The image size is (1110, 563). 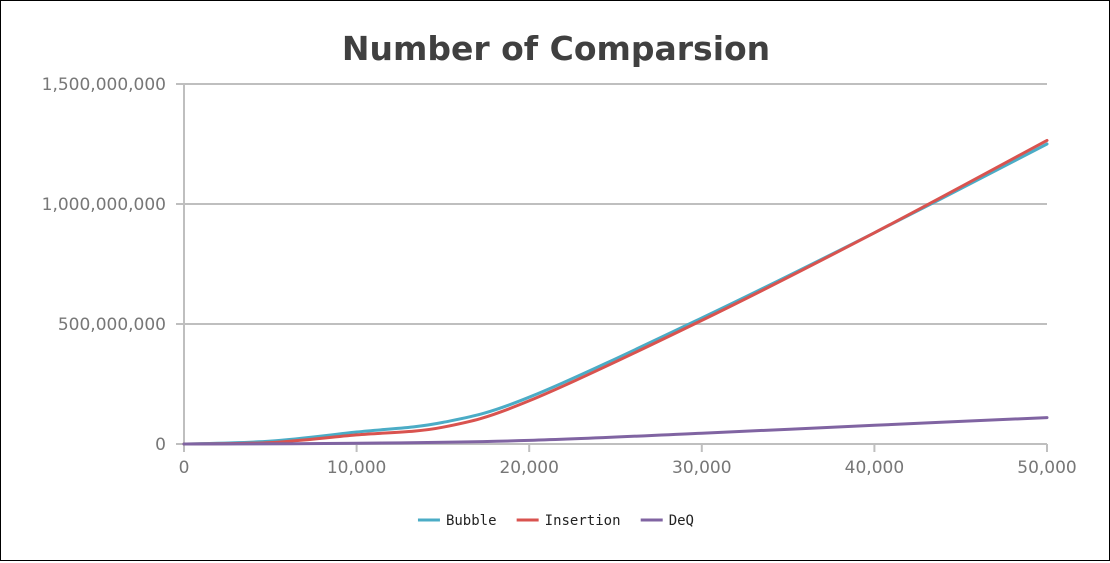 What do you see at coordinates (471, 521) in the screenshot?
I see `legend-label: Bubble` at bounding box center [471, 521].